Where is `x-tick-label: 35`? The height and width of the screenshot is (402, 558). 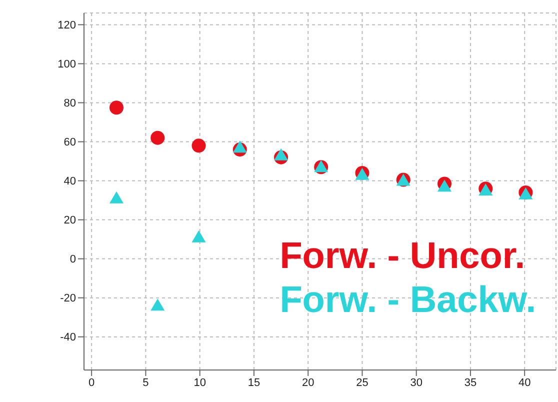
x-tick-label: 35 is located at coordinates (470, 382).